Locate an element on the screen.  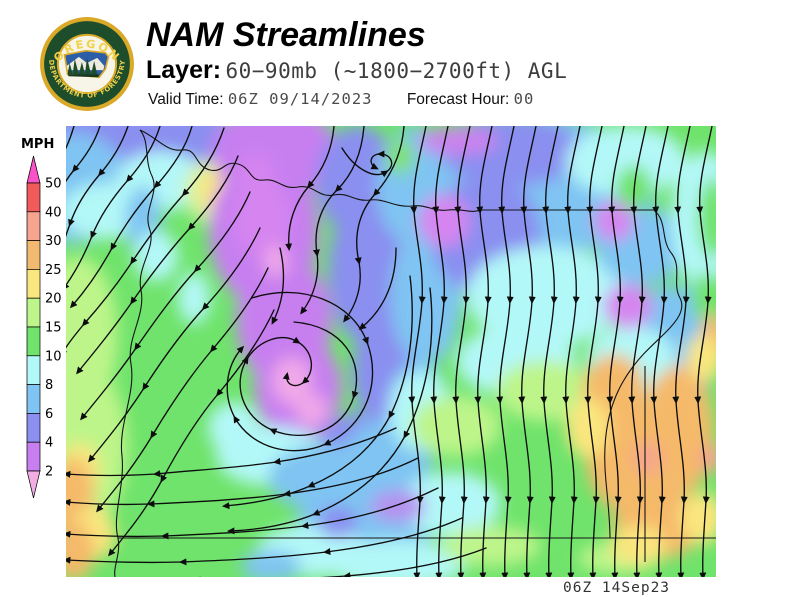
legend-color-bar is located at coordinates (33, 327).